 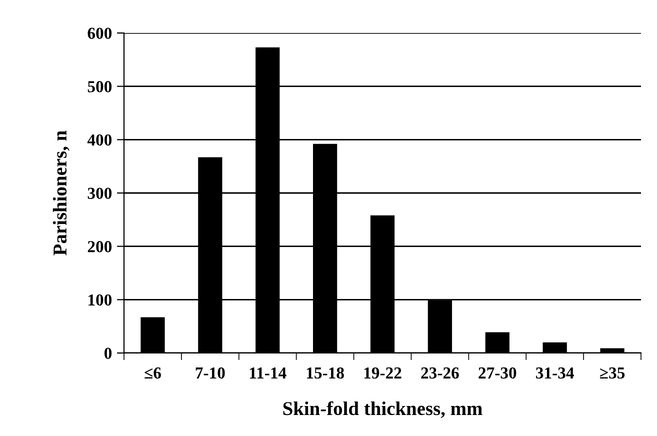 What do you see at coordinates (612, 373) in the screenshot?
I see `x-tick-label: ≥35` at bounding box center [612, 373].